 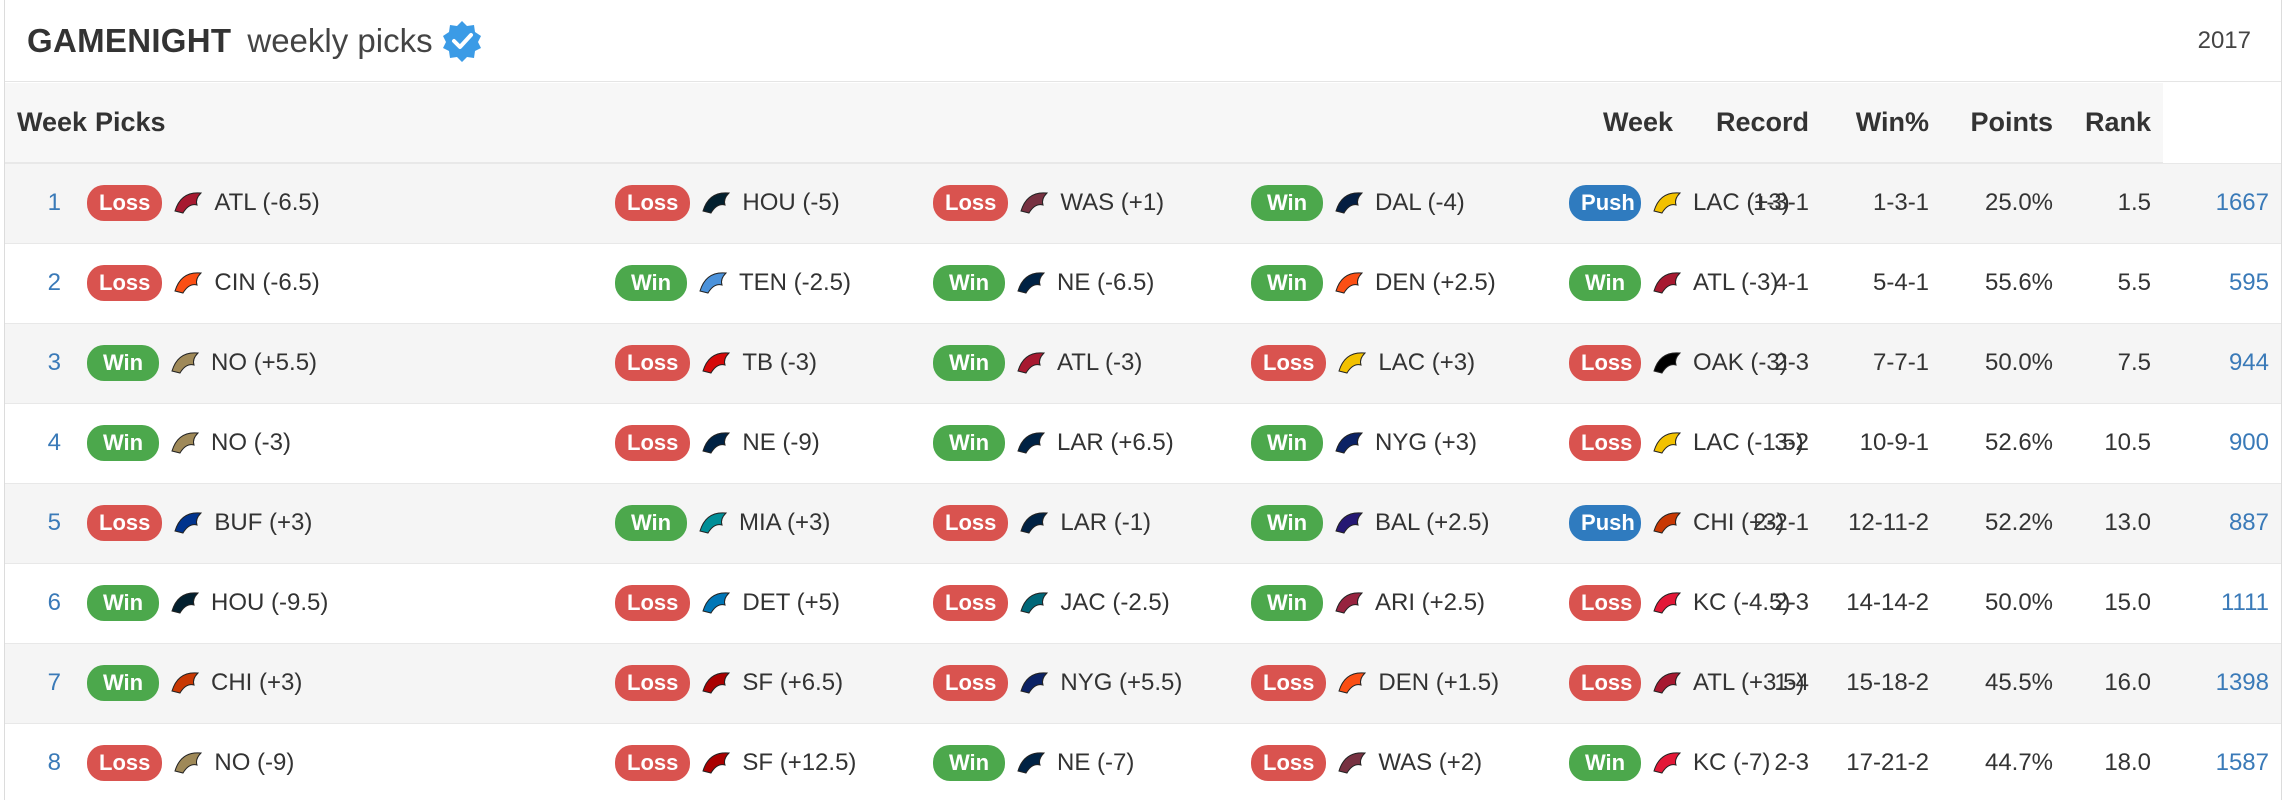 What do you see at coordinates (1753, 682) in the screenshot?
I see `week-record: 1-4` at bounding box center [1753, 682].